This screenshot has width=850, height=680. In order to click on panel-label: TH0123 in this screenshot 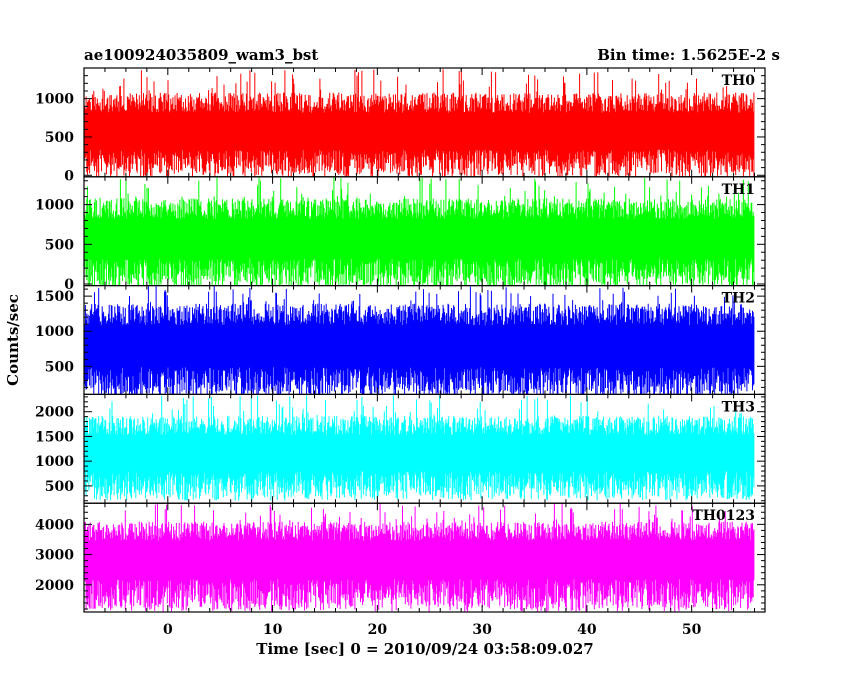, I will do `click(723, 516)`.